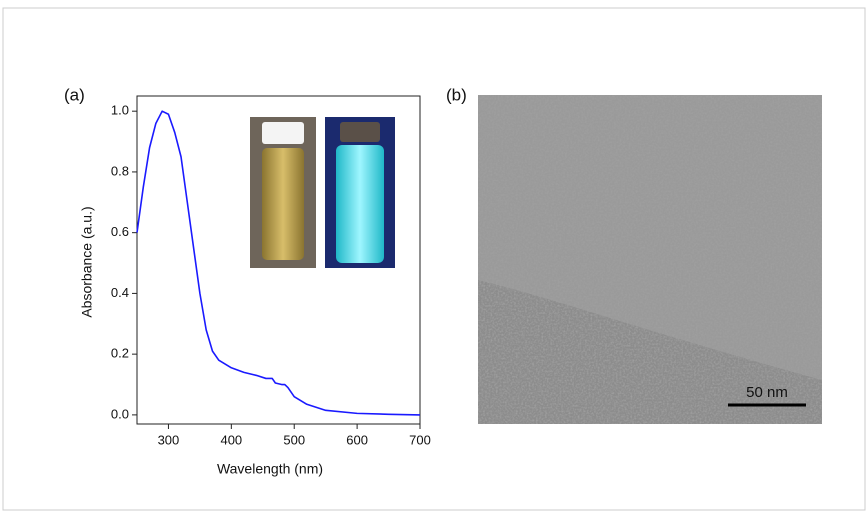  Describe the element at coordinates (231, 439) in the screenshot. I see `x-tick-label: 400` at that location.